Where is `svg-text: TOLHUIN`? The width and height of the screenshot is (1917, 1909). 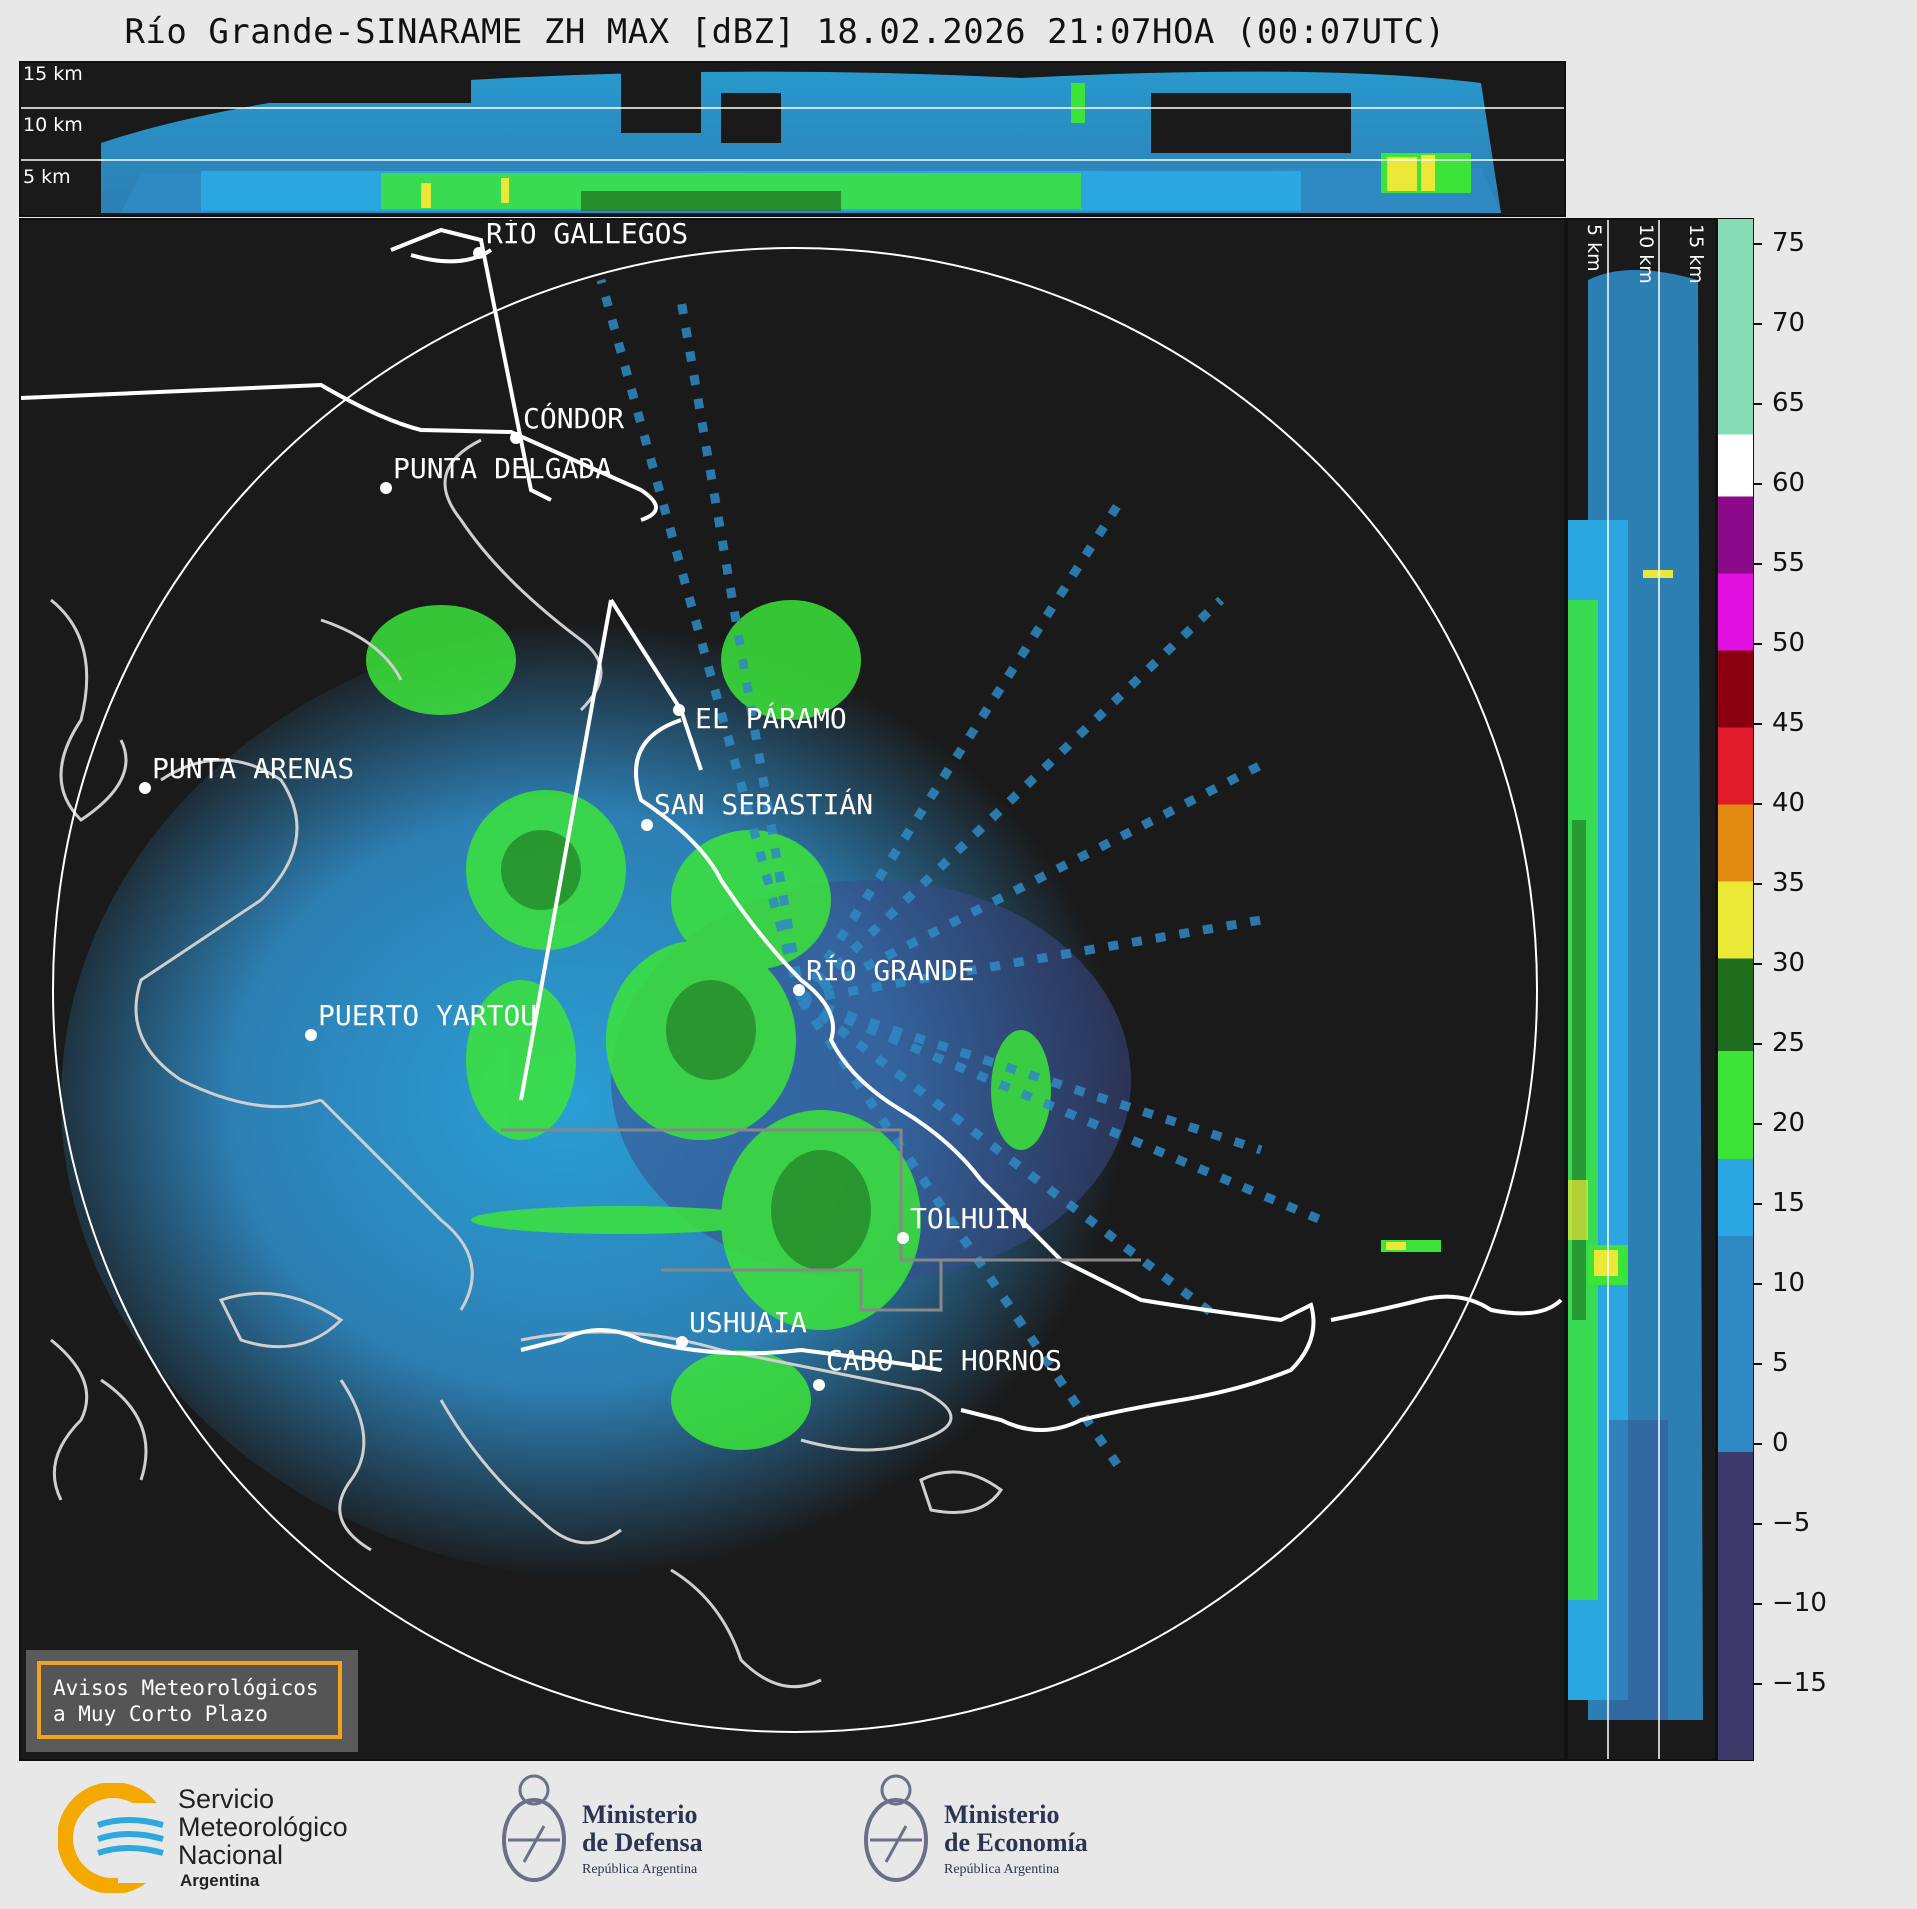
svg-text: TOLHUIN is located at coordinates (969, 1218).